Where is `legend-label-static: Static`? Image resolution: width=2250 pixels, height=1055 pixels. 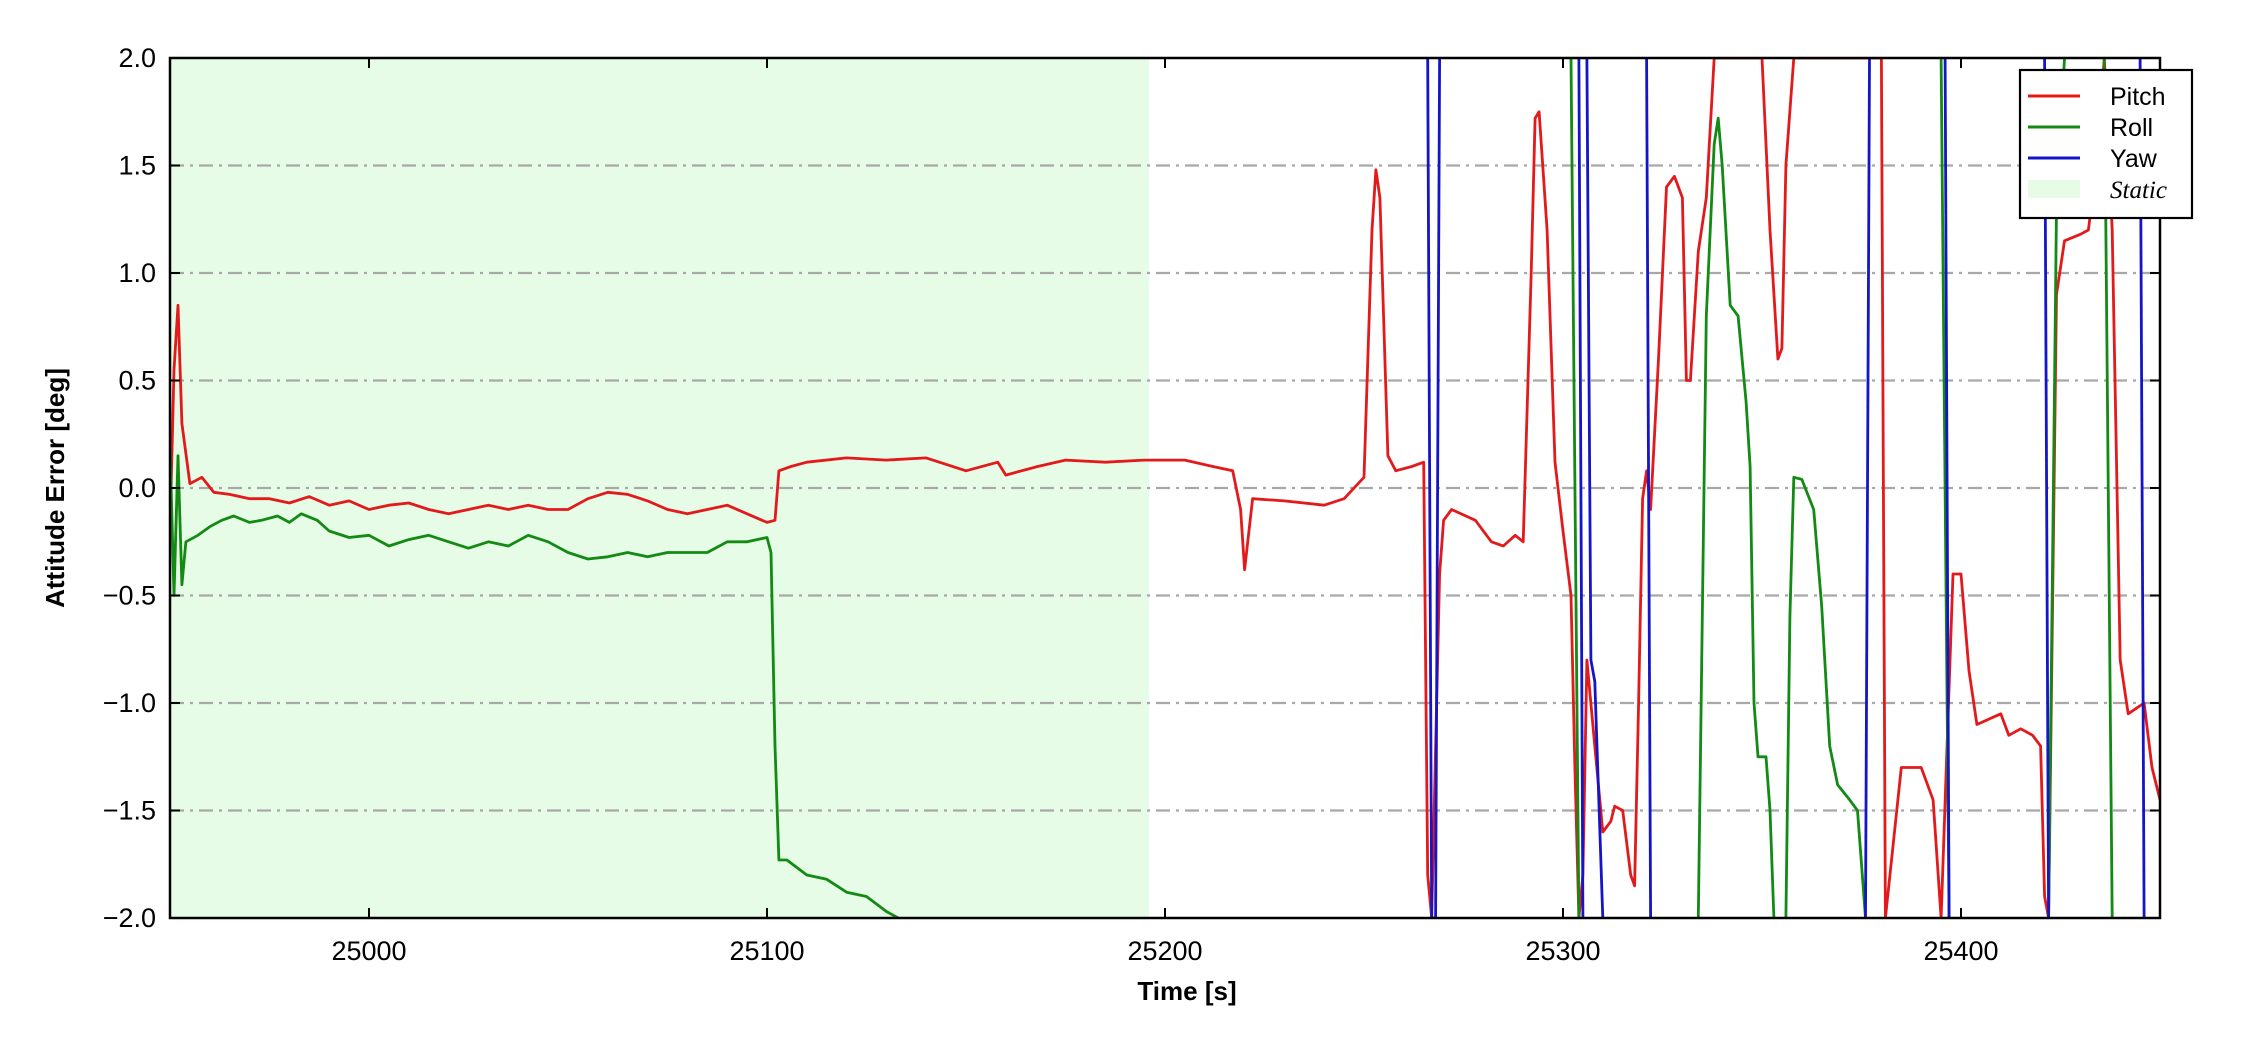
legend-label-static: Static is located at coordinates (2138, 190).